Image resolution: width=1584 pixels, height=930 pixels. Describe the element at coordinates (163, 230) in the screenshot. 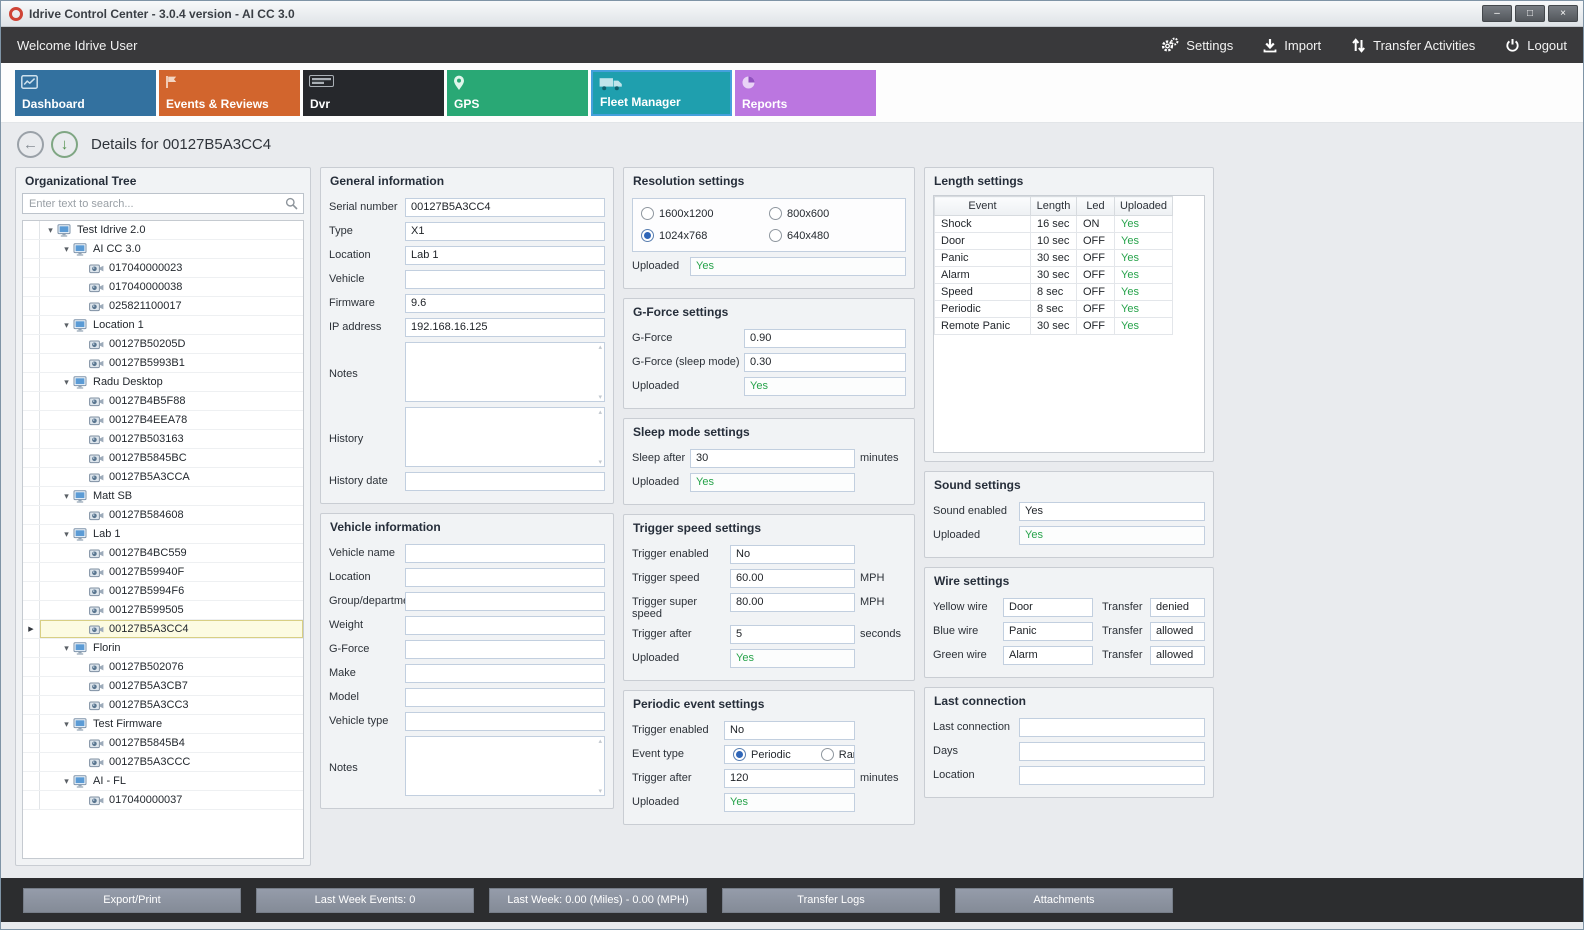

I see `tree-node-test-idrive-2-0: ▾ Test Idrive 2.0` at that location.